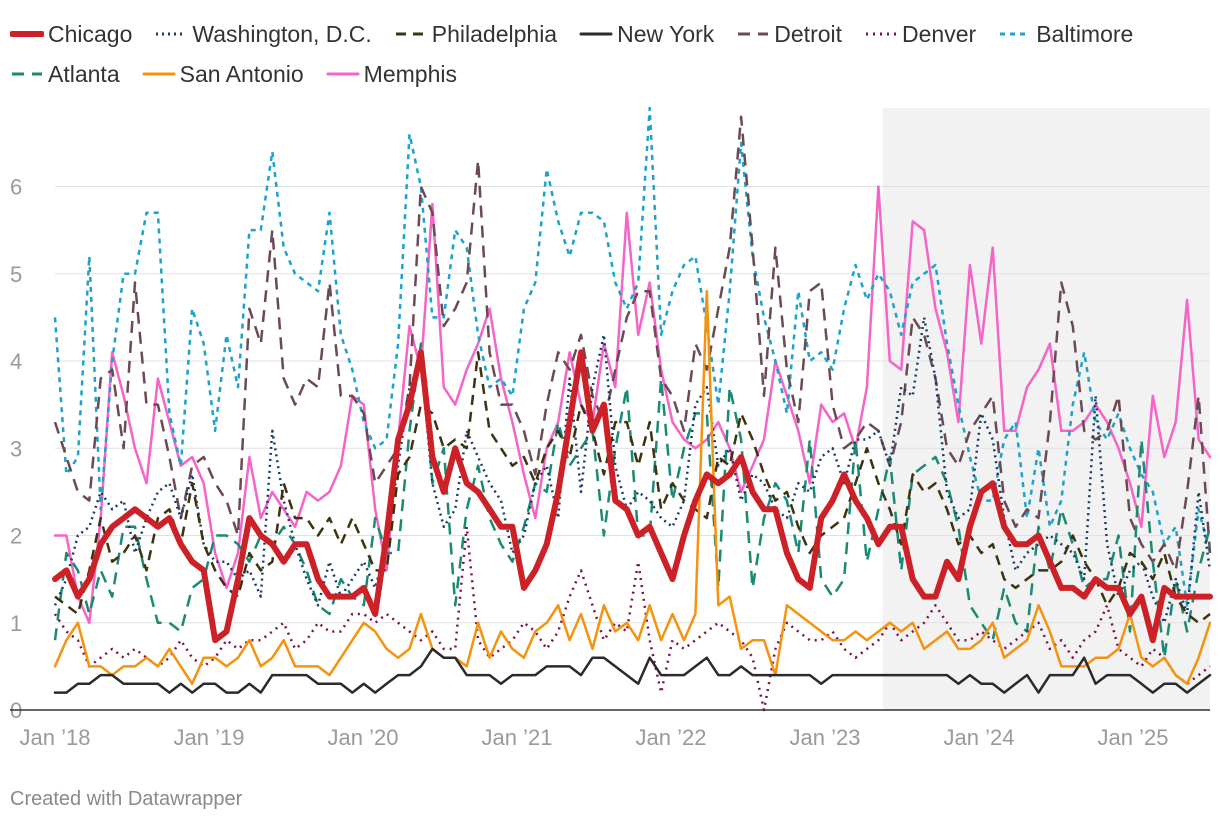 This screenshot has width=1220, height=826. What do you see at coordinates (671, 737) in the screenshot?
I see `x-tick-label: Jan ’22` at bounding box center [671, 737].